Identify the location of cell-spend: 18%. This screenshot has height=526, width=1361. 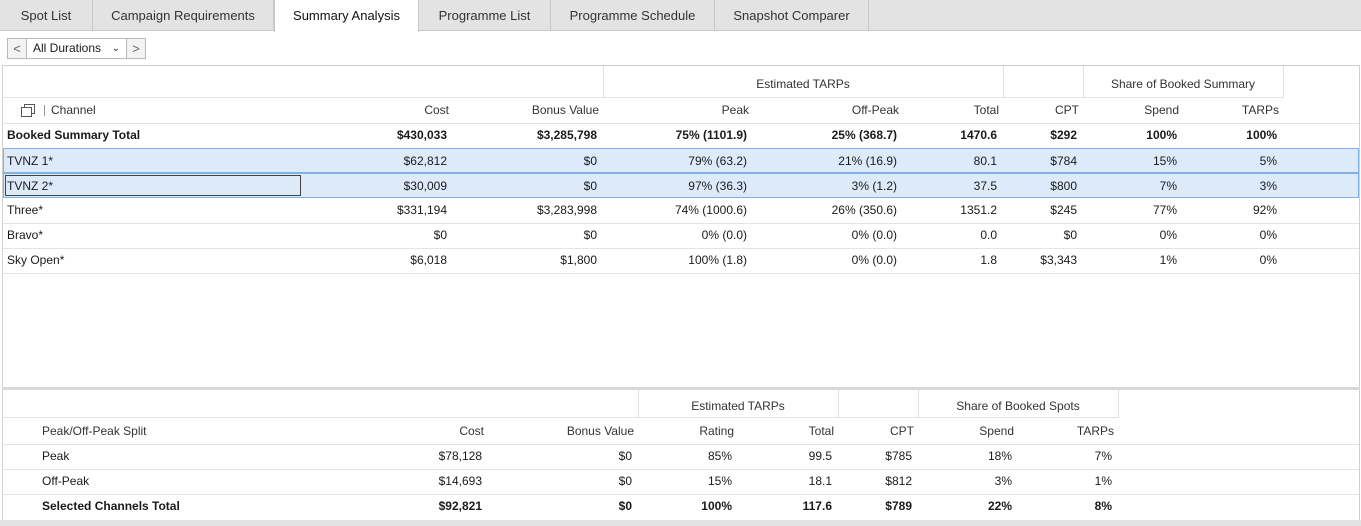
(999, 456).